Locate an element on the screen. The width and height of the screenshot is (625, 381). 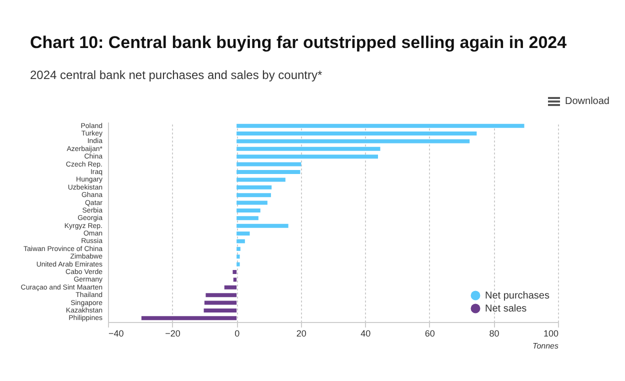
x-tick-label: 0 is located at coordinates (237, 333).